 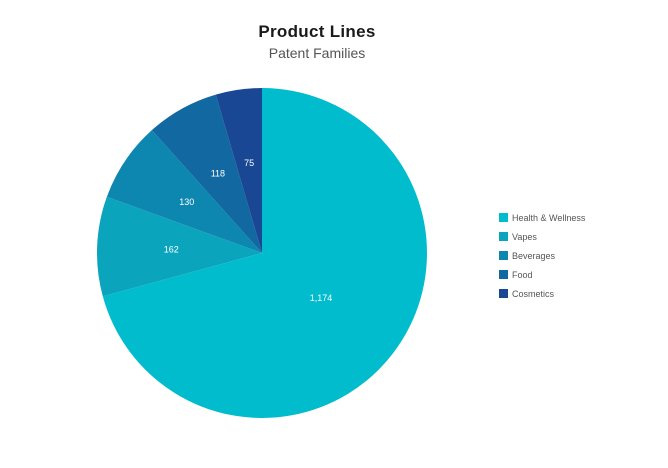 I want to click on legend-item: Cosmetics, so click(x=542, y=293).